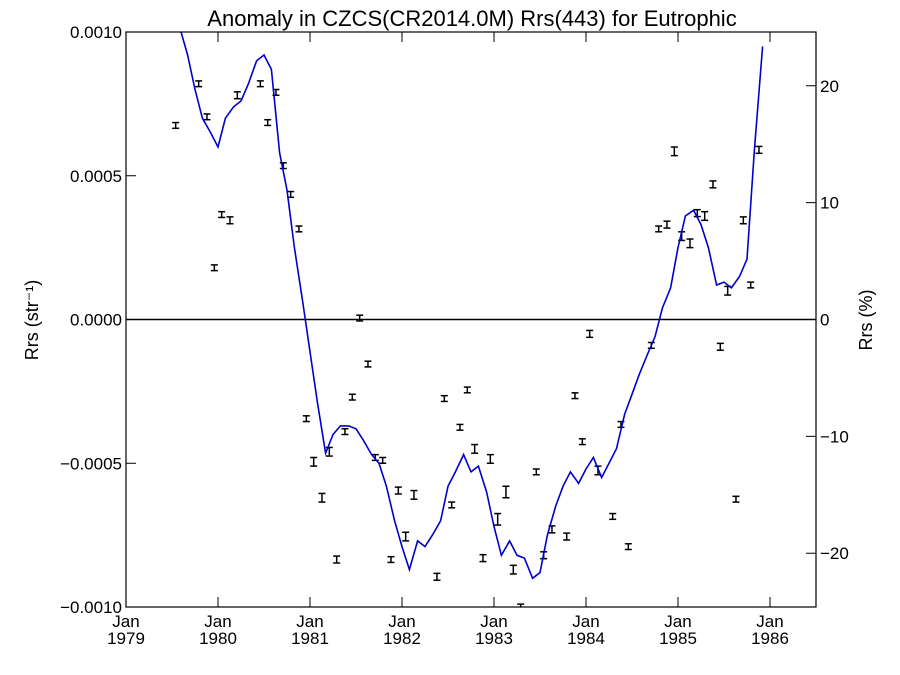 Image resolution: width=900 pixels, height=675 pixels. I want to click on y-tick-label-right: 0, so click(824, 320).